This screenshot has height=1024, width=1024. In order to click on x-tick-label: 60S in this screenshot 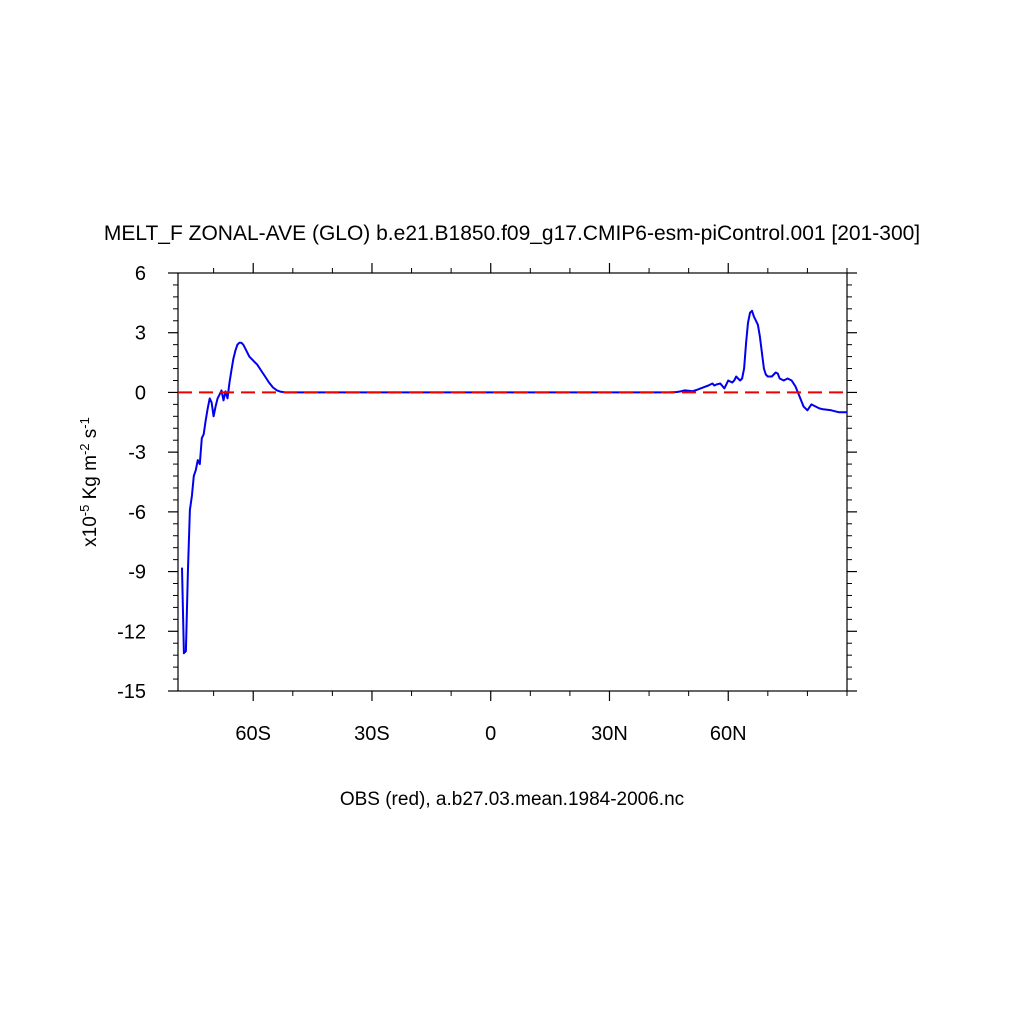, I will do `click(253, 734)`.